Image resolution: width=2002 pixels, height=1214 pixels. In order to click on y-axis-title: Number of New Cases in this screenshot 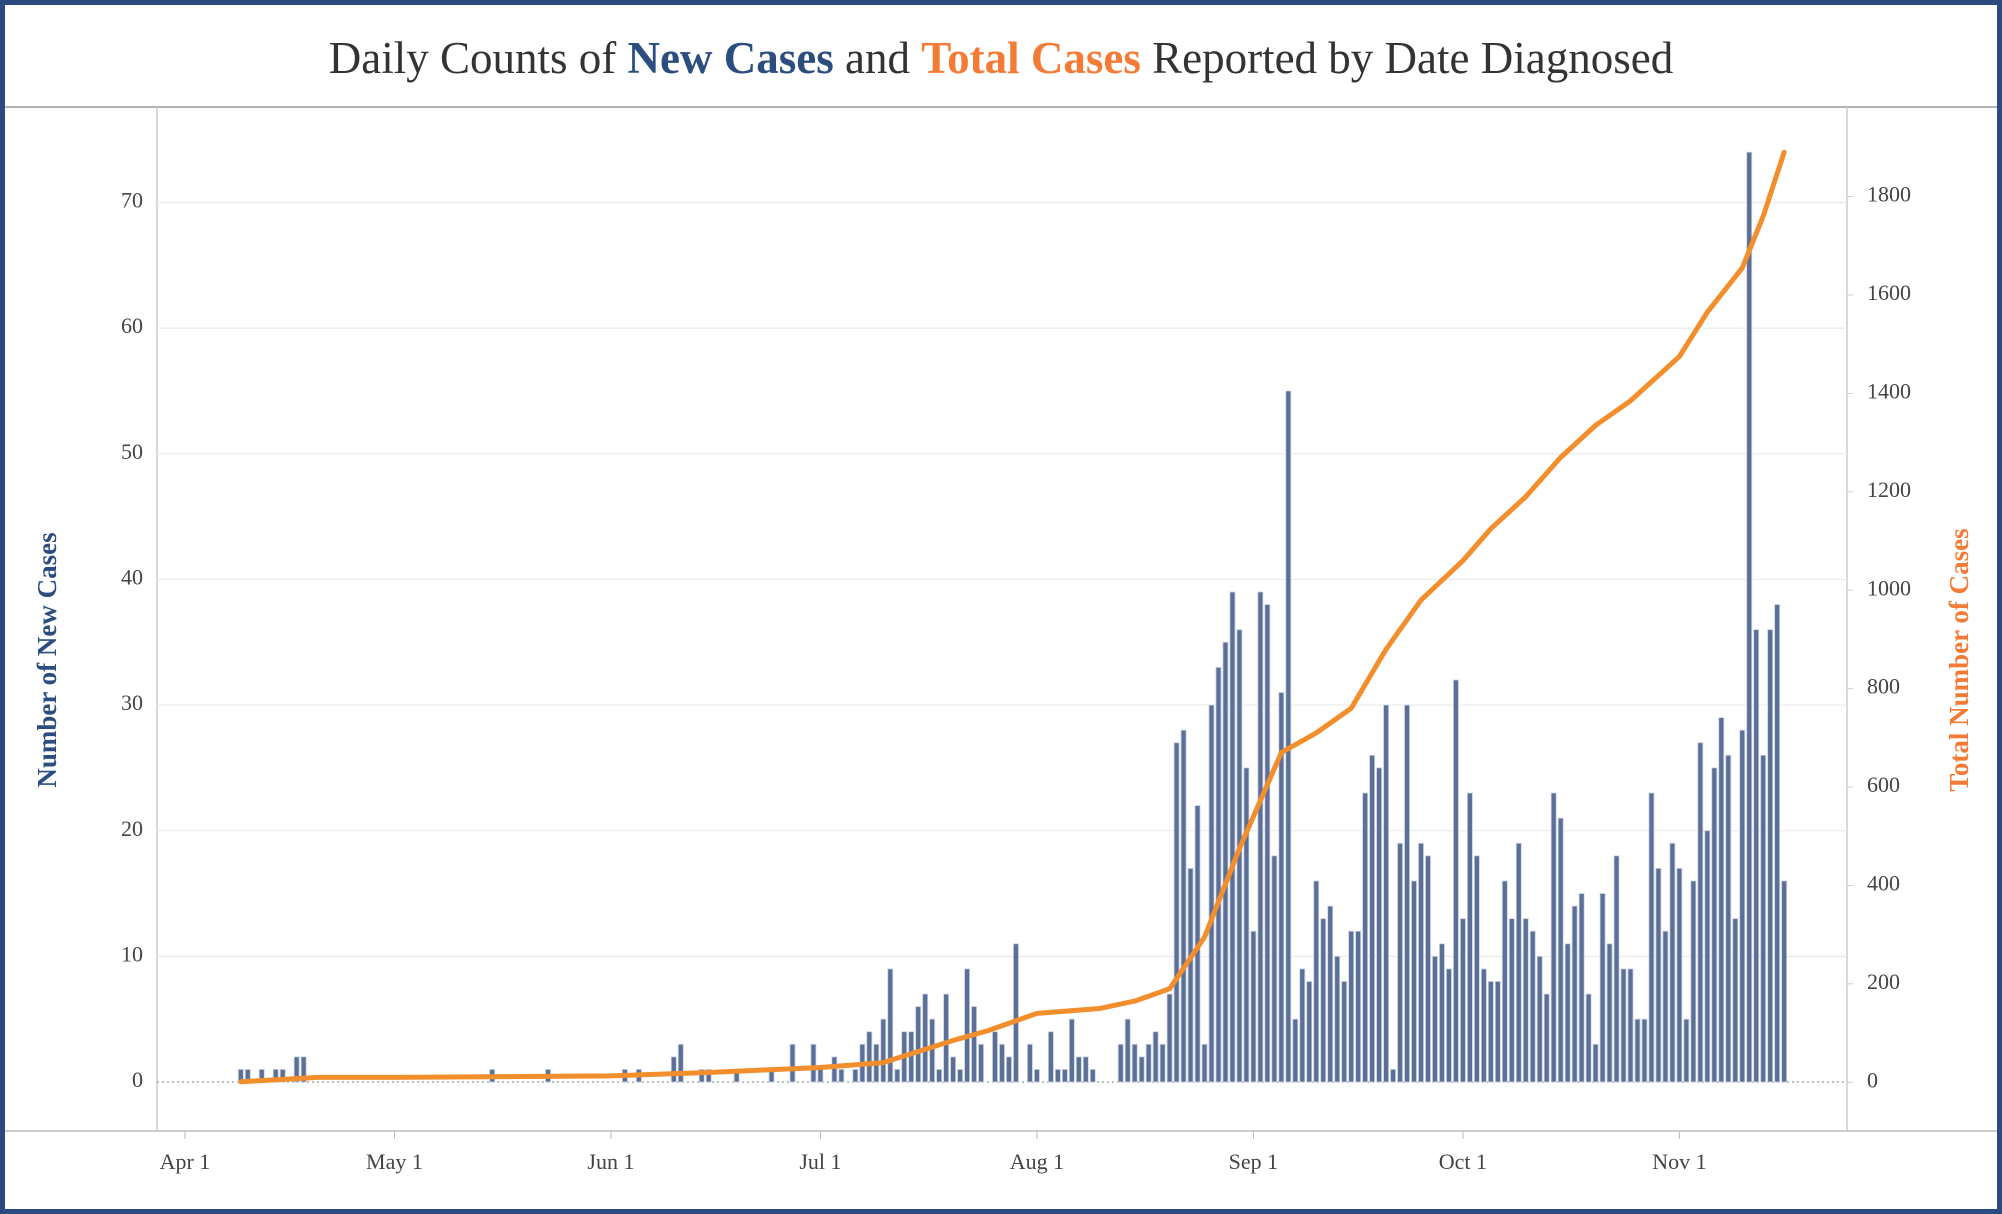, I will do `click(47, 659)`.